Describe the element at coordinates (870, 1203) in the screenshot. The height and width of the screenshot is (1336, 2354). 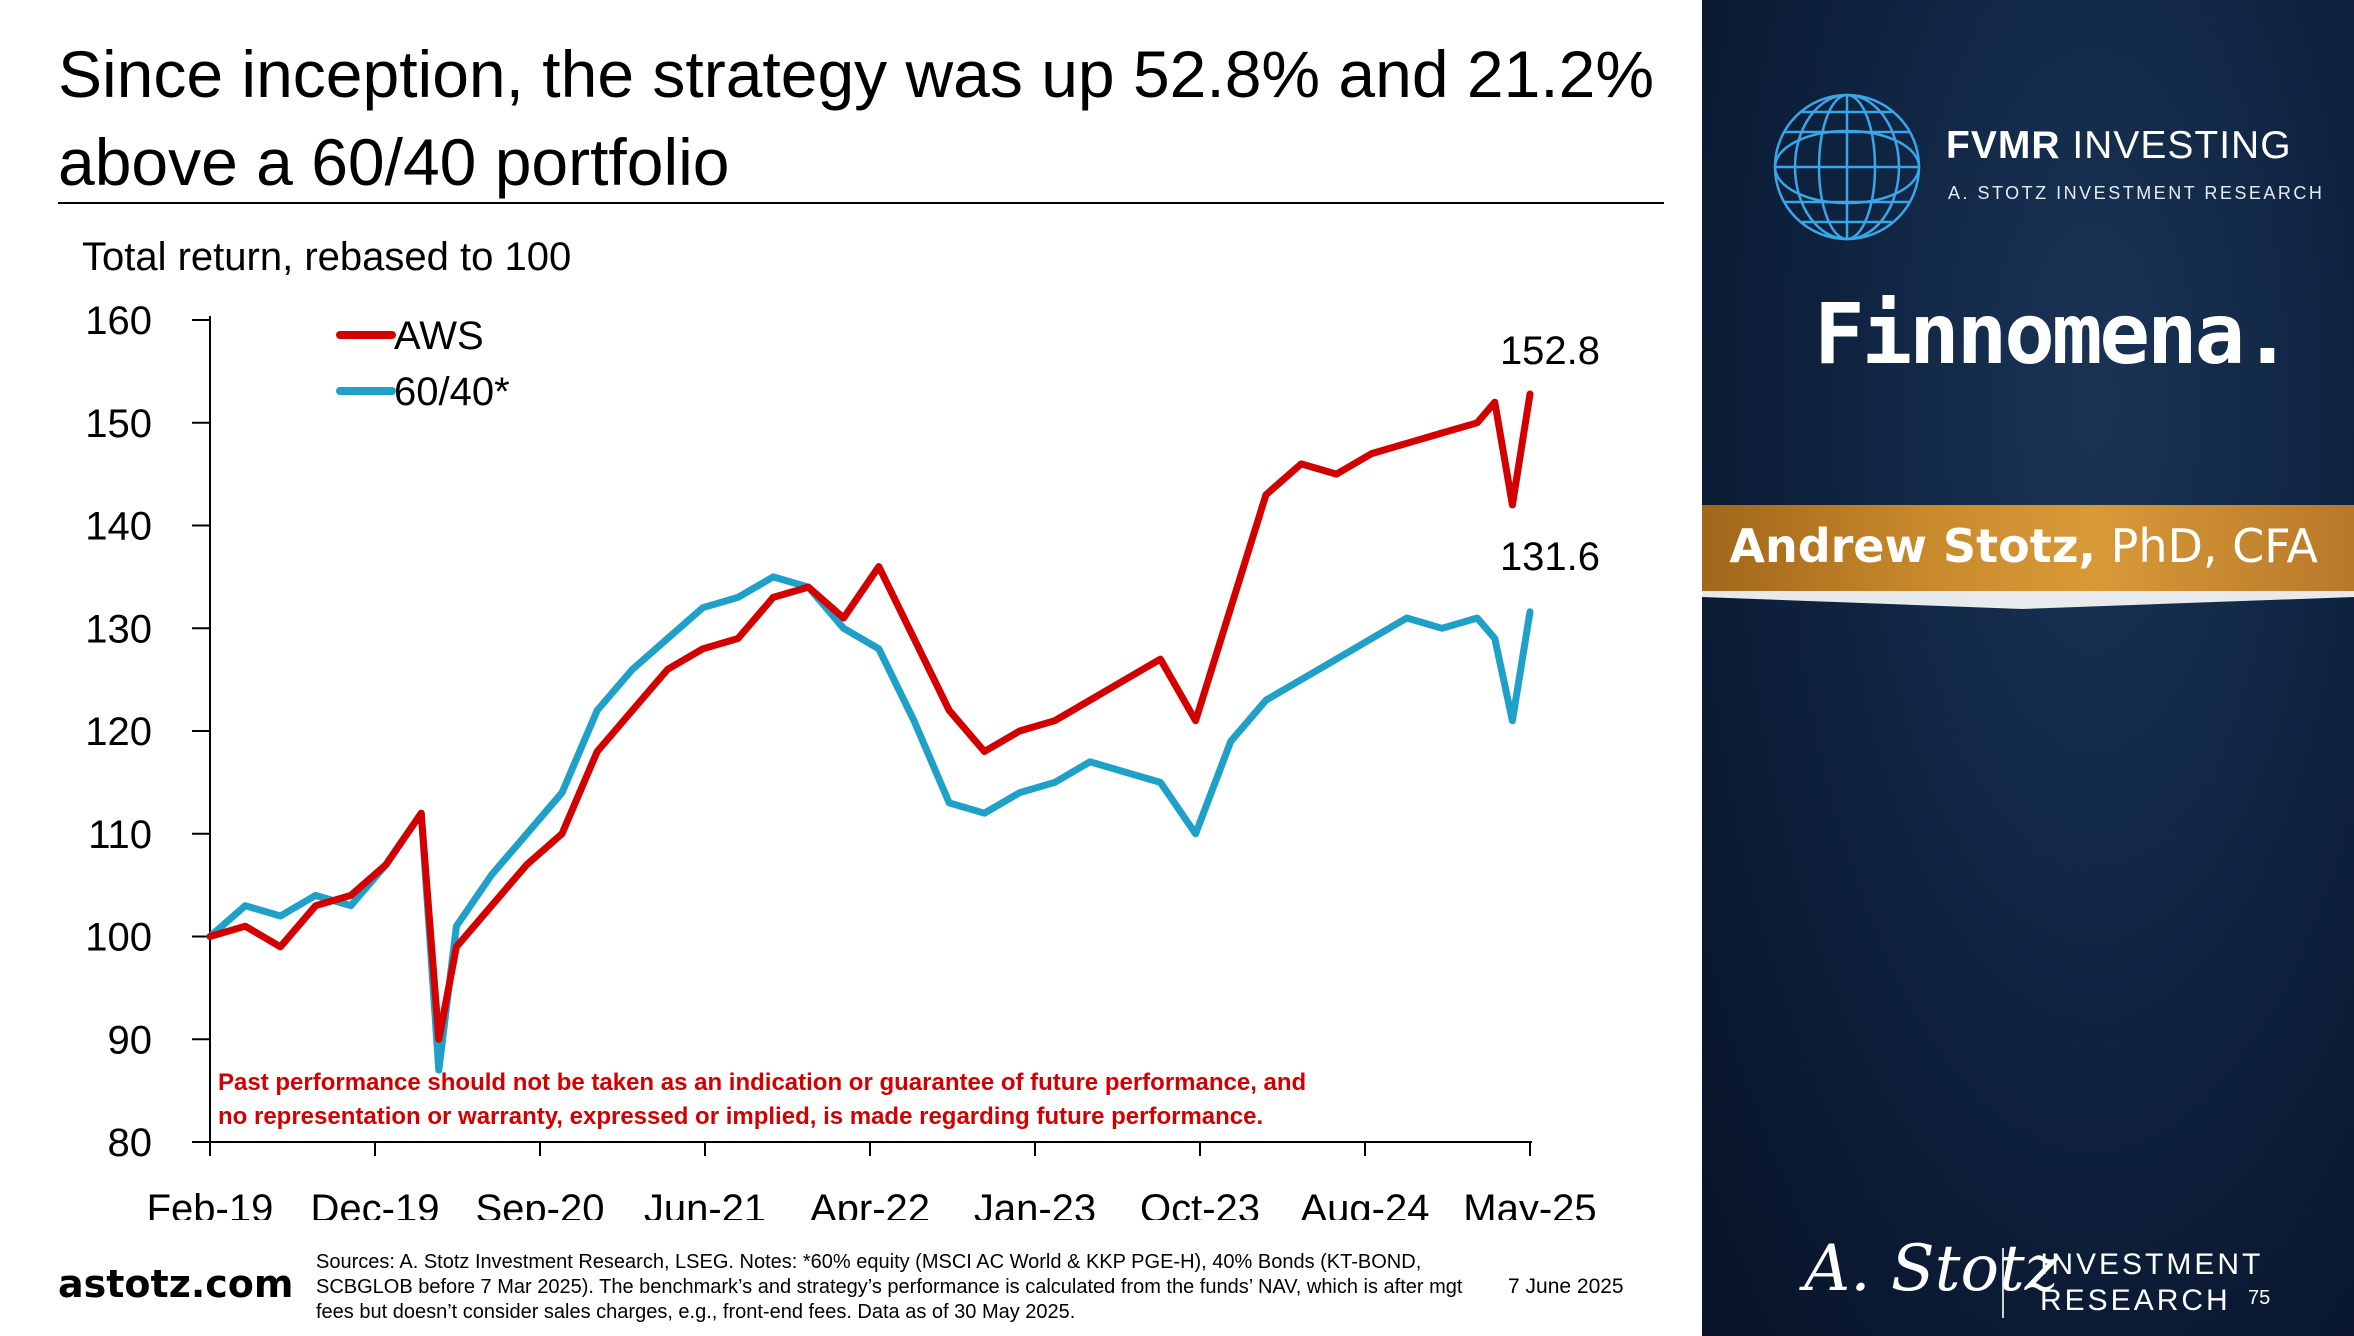
I see `x-tick-label: Apr-22` at that location.